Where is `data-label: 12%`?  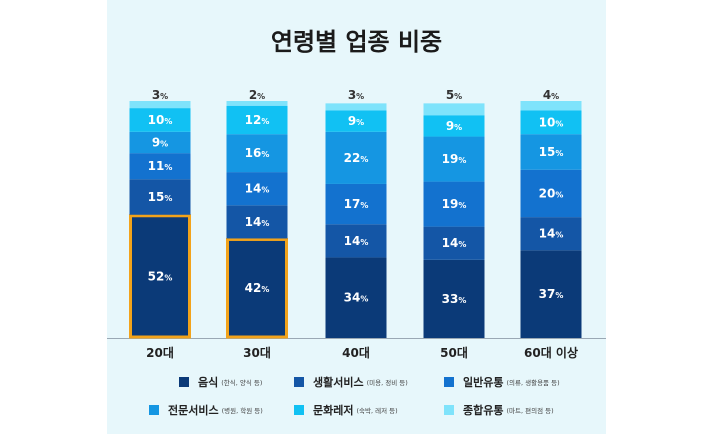
data-label: 12% is located at coordinates (257, 120).